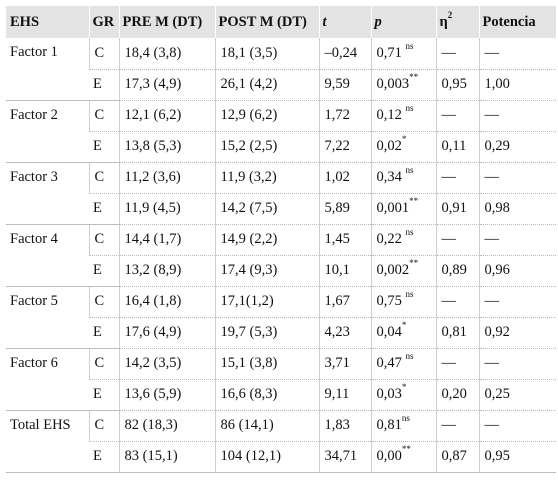  What do you see at coordinates (166, 271) in the screenshot?
I see `pre-cell: 13,2 (8,9)` at bounding box center [166, 271].